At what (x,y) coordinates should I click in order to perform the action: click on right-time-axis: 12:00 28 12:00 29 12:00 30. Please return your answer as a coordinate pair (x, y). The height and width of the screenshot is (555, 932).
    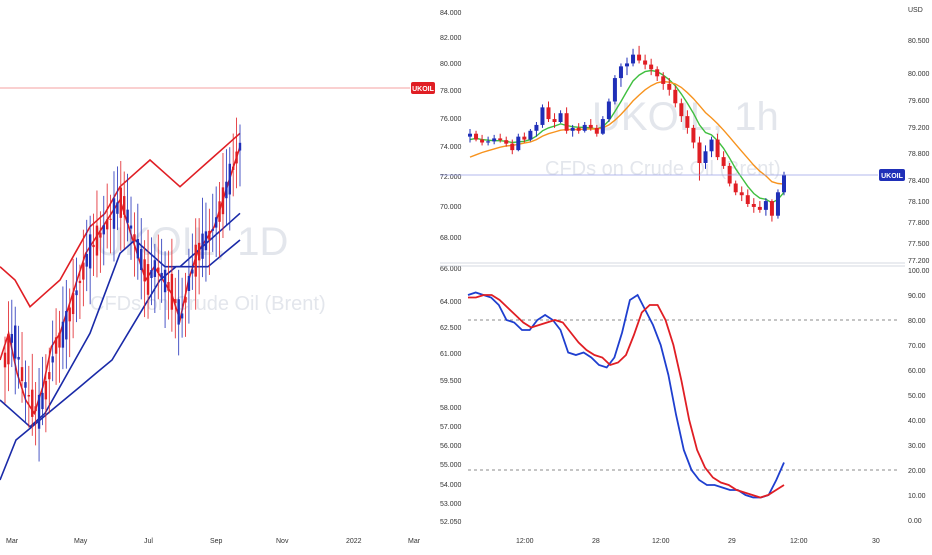
    Looking at the image, I should click on (698, 541).